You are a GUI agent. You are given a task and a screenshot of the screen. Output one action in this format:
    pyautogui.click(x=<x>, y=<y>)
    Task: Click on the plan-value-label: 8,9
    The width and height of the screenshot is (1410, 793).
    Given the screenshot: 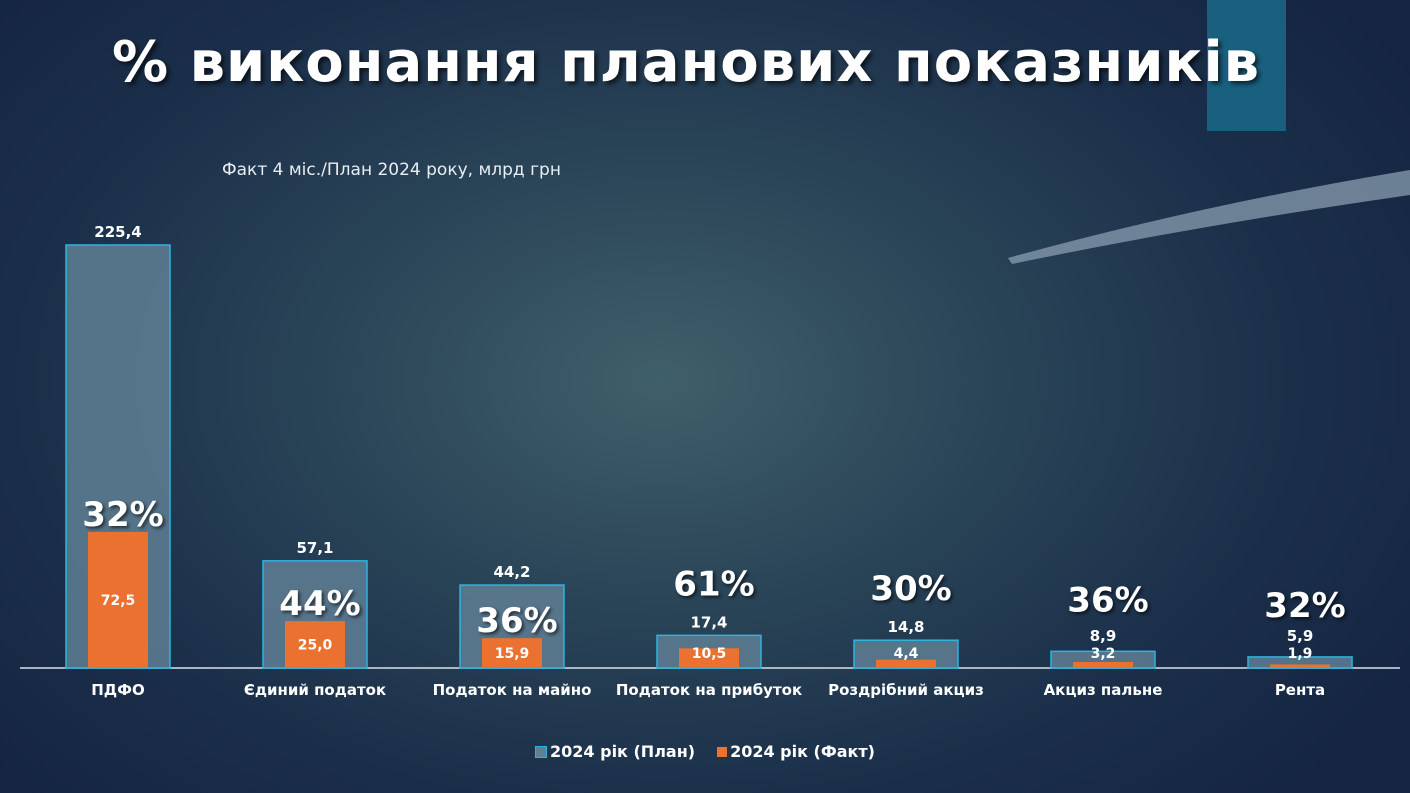 What is the action you would take?
    pyautogui.click(x=1103, y=636)
    